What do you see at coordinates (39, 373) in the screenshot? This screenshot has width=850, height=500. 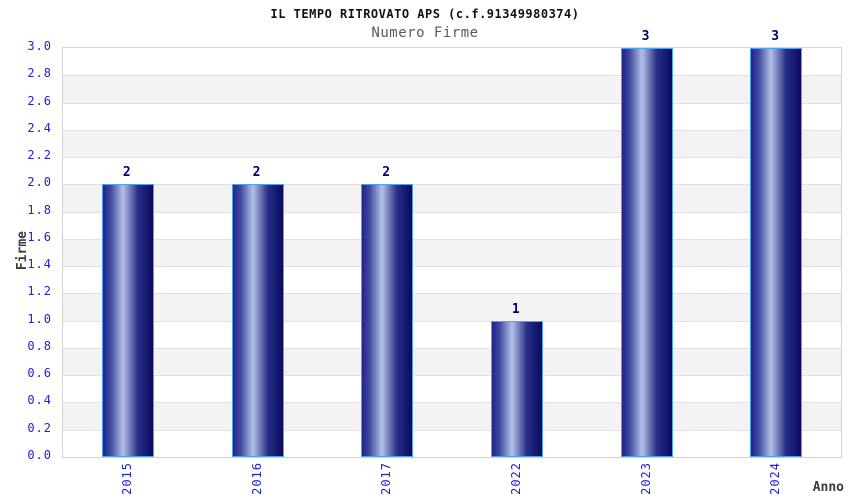 I see `y-tick-0.6: 0.6` at bounding box center [39, 373].